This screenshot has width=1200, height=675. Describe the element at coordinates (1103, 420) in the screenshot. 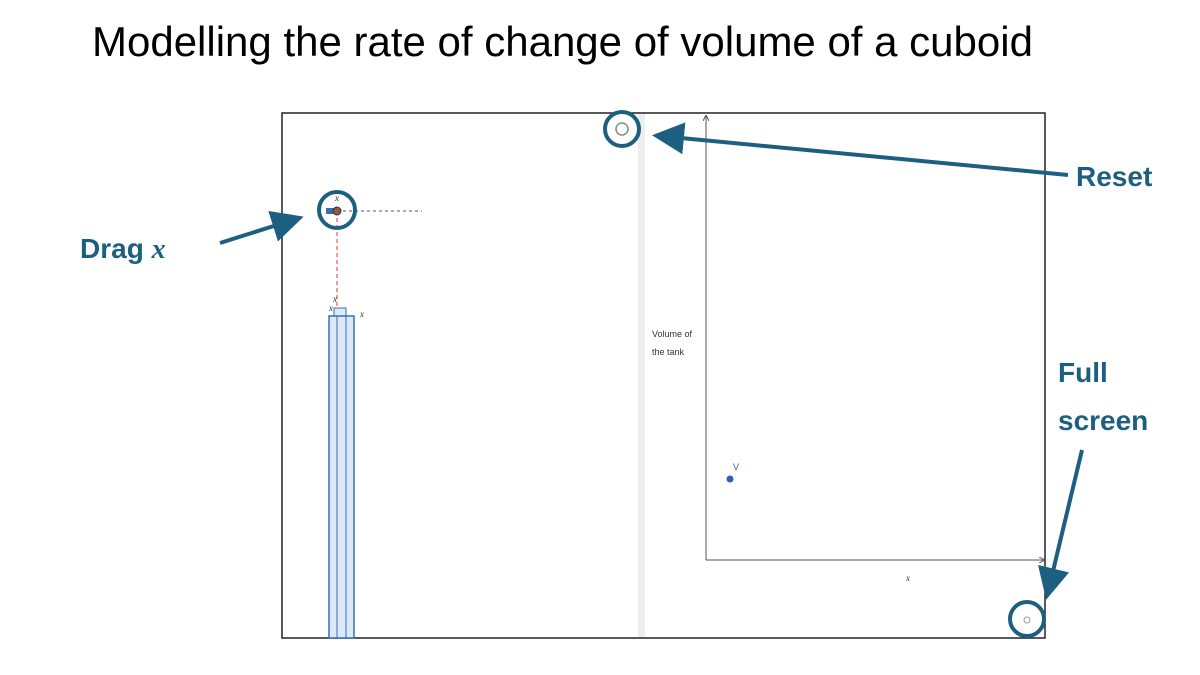

I see `annotation-label: screen` at that location.